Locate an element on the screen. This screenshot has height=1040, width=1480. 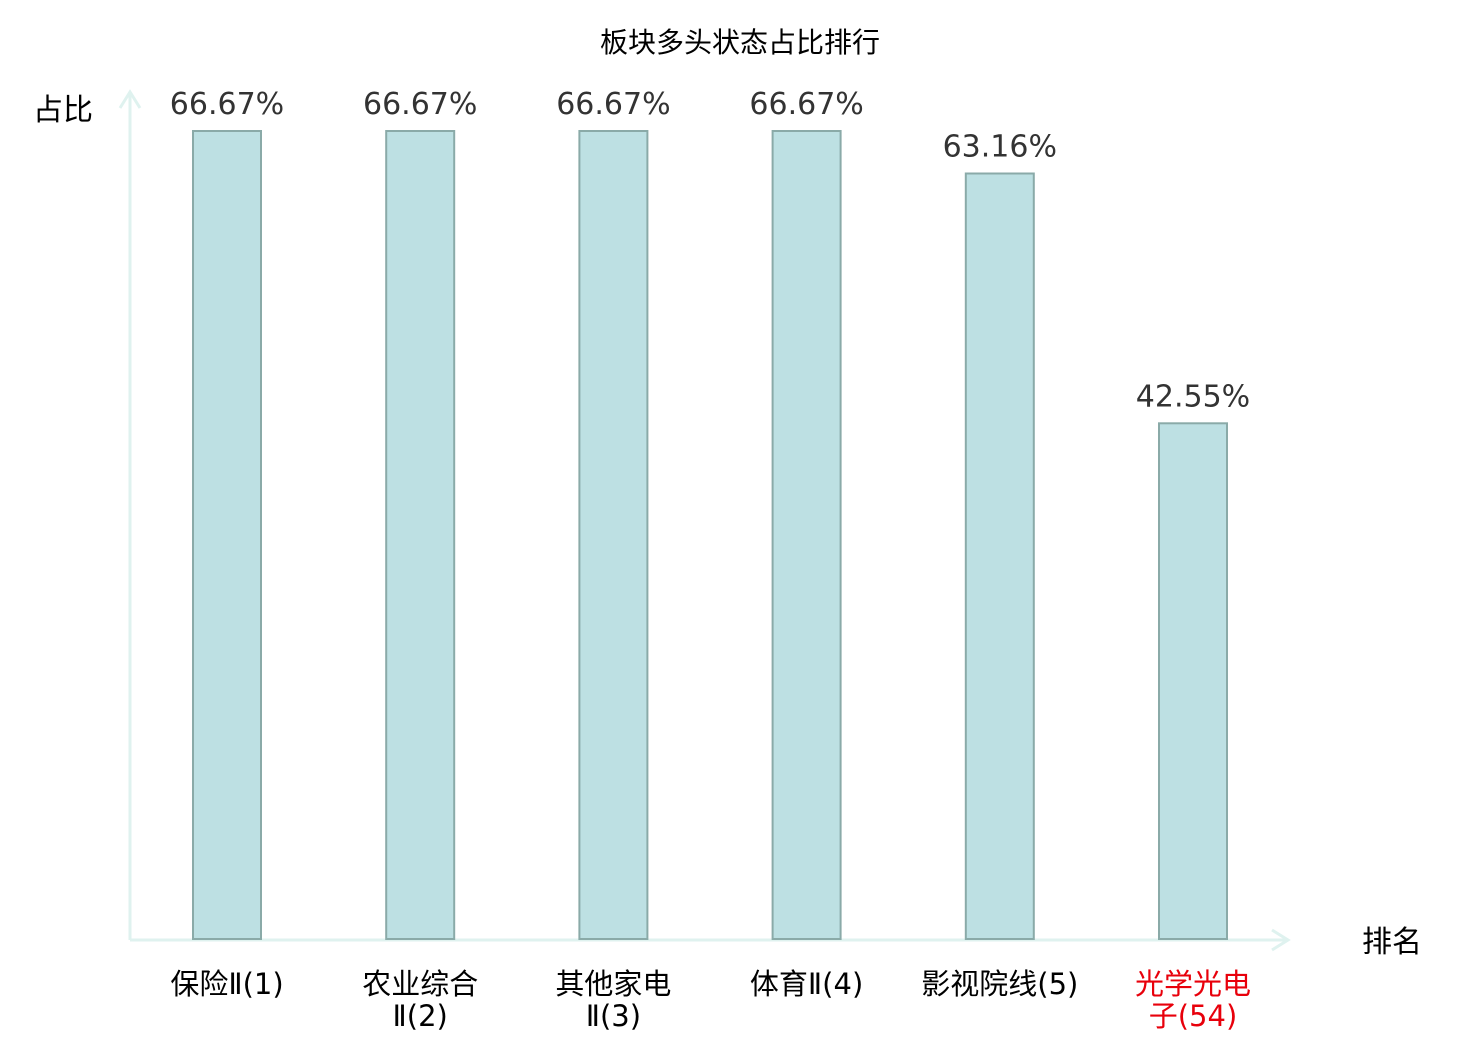
tick-label: 保险Ⅱ(1) is located at coordinates (226, 984).